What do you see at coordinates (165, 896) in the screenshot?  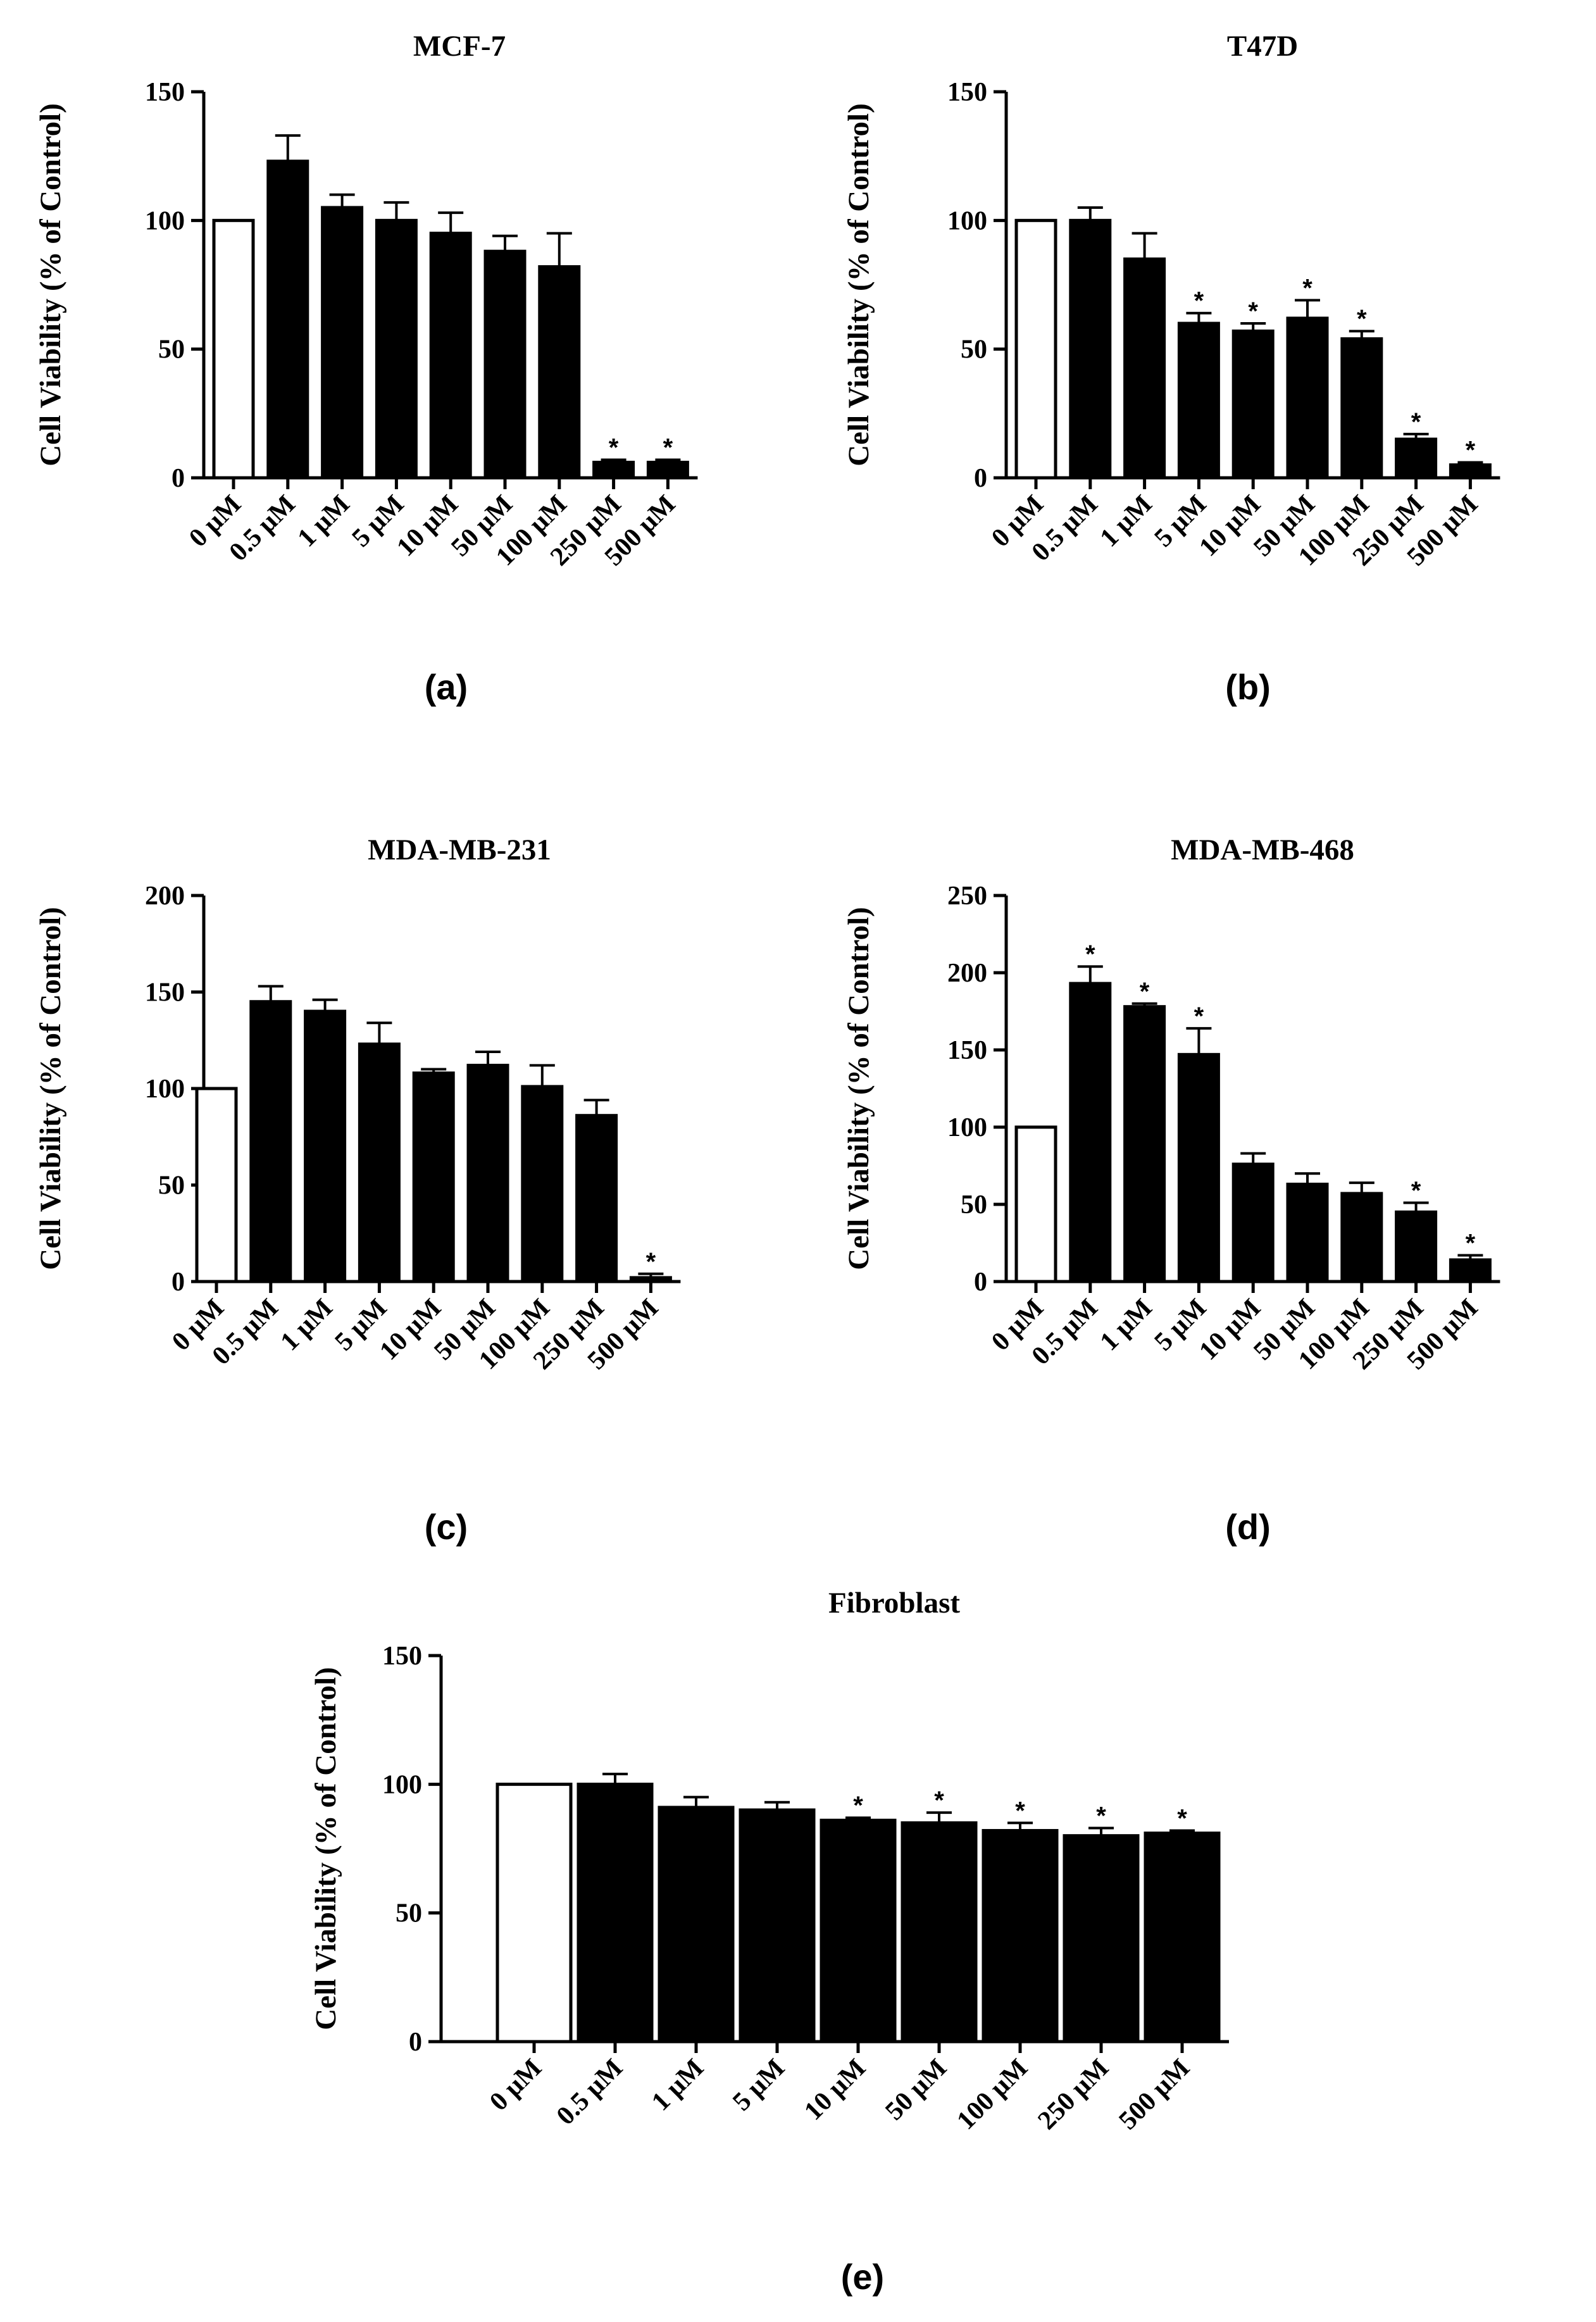 I see `y-tick-label: 200` at bounding box center [165, 896].